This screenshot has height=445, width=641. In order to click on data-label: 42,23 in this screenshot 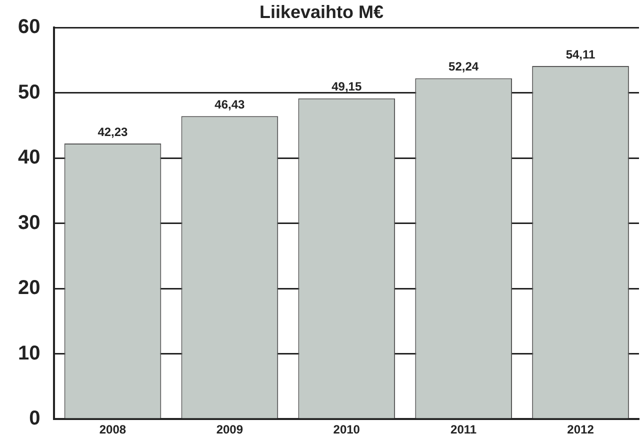, I will do `click(113, 131)`.